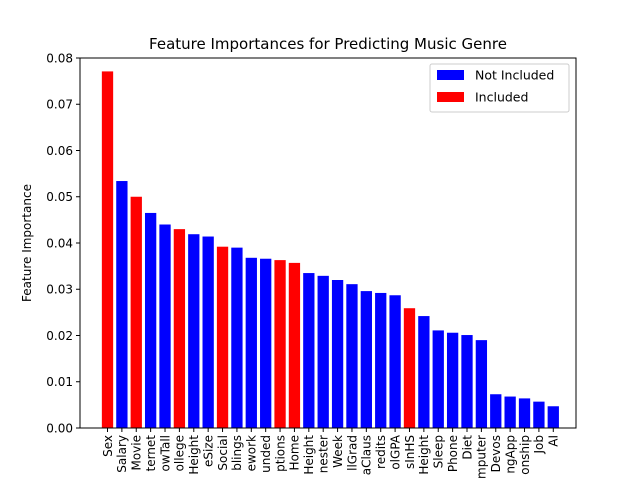  I want to click on x-tick-label: AI, so click(554, 441).